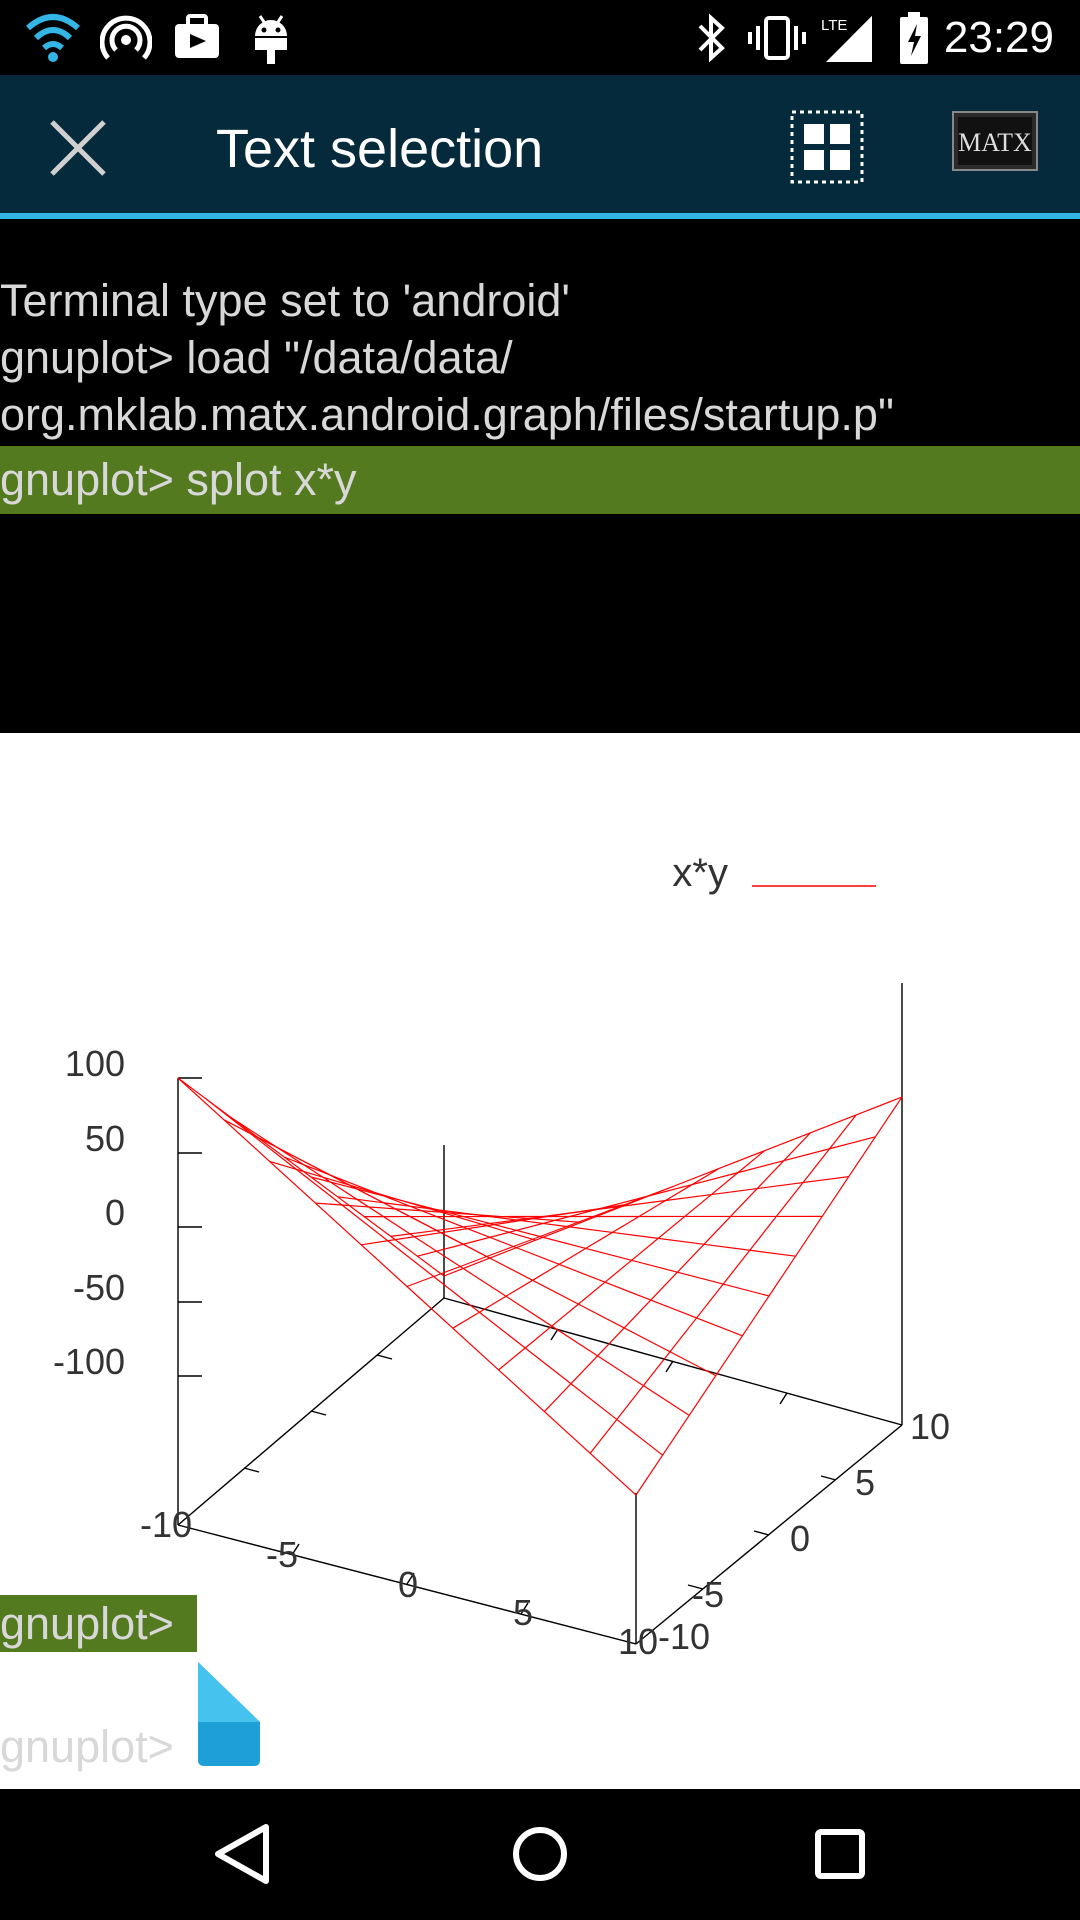 This screenshot has height=1920, width=1080. Describe the element at coordinates (256, 357) in the screenshot. I see `terminal-line: gnuplot> load "/data/data/` at that location.